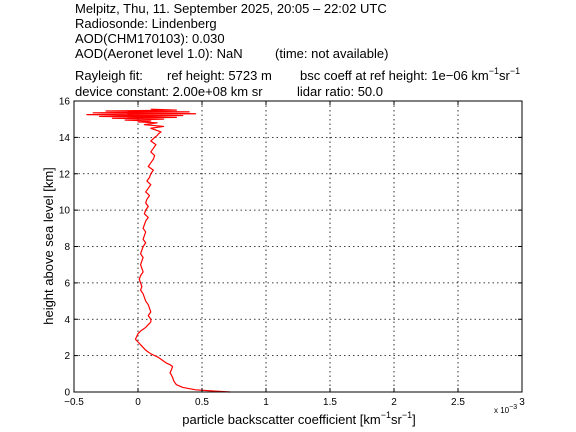 This screenshot has width=576, height=432. What do you see at coordinates (394, 402) in the screenshot?
I see `x-tick-label: 2` at bounding box center [394, 402].